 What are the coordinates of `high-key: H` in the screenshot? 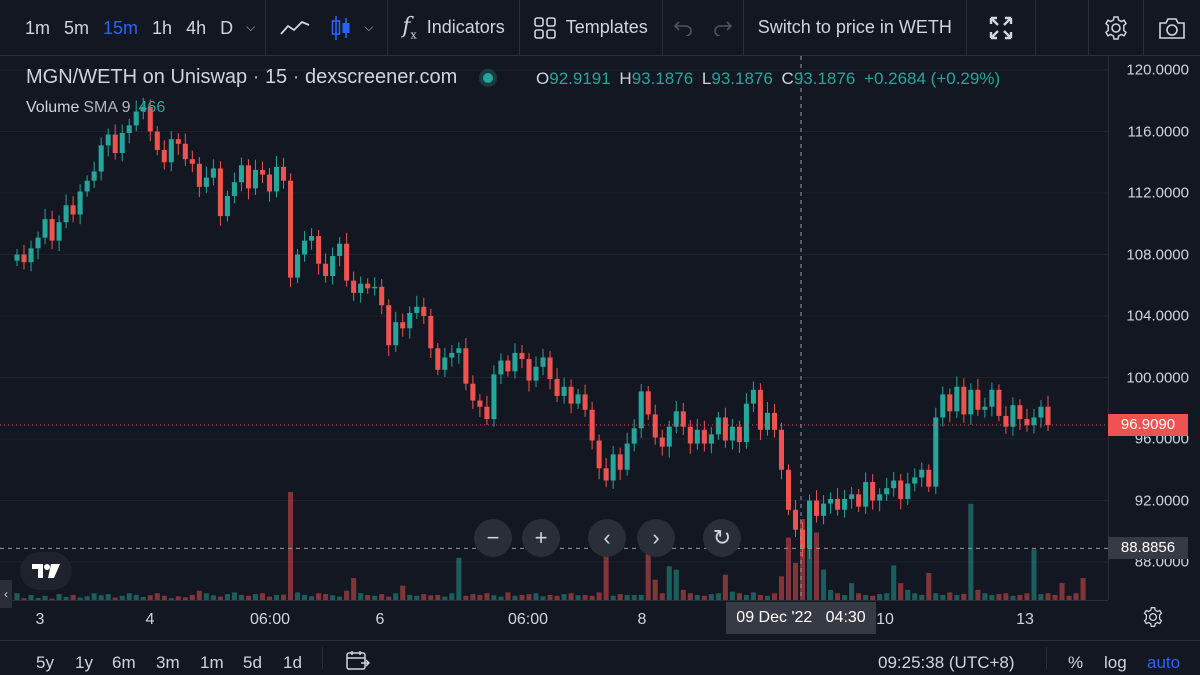 It's located at (625, 78).